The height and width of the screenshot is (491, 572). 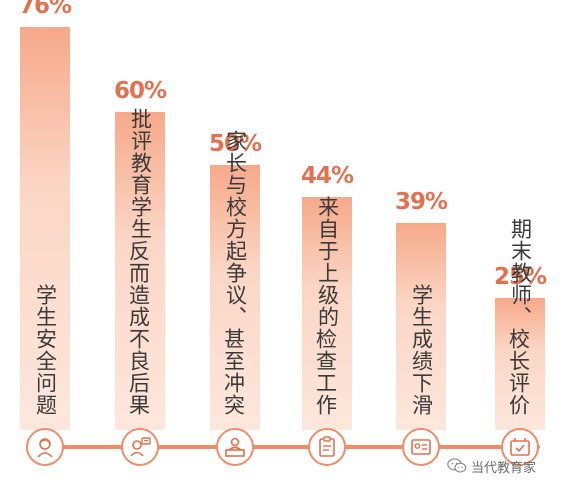 What do you see at coordinates (421, 202) in the screenshot?
I see `value-label-5: 39%` at bounding box center [421, 202].